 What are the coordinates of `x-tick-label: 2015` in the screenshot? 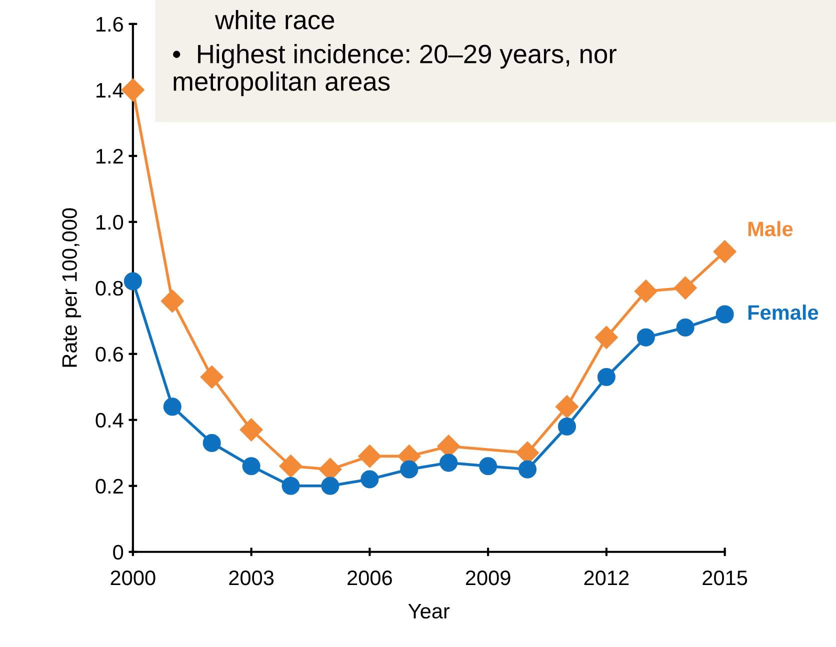 It's located at (725, 578).